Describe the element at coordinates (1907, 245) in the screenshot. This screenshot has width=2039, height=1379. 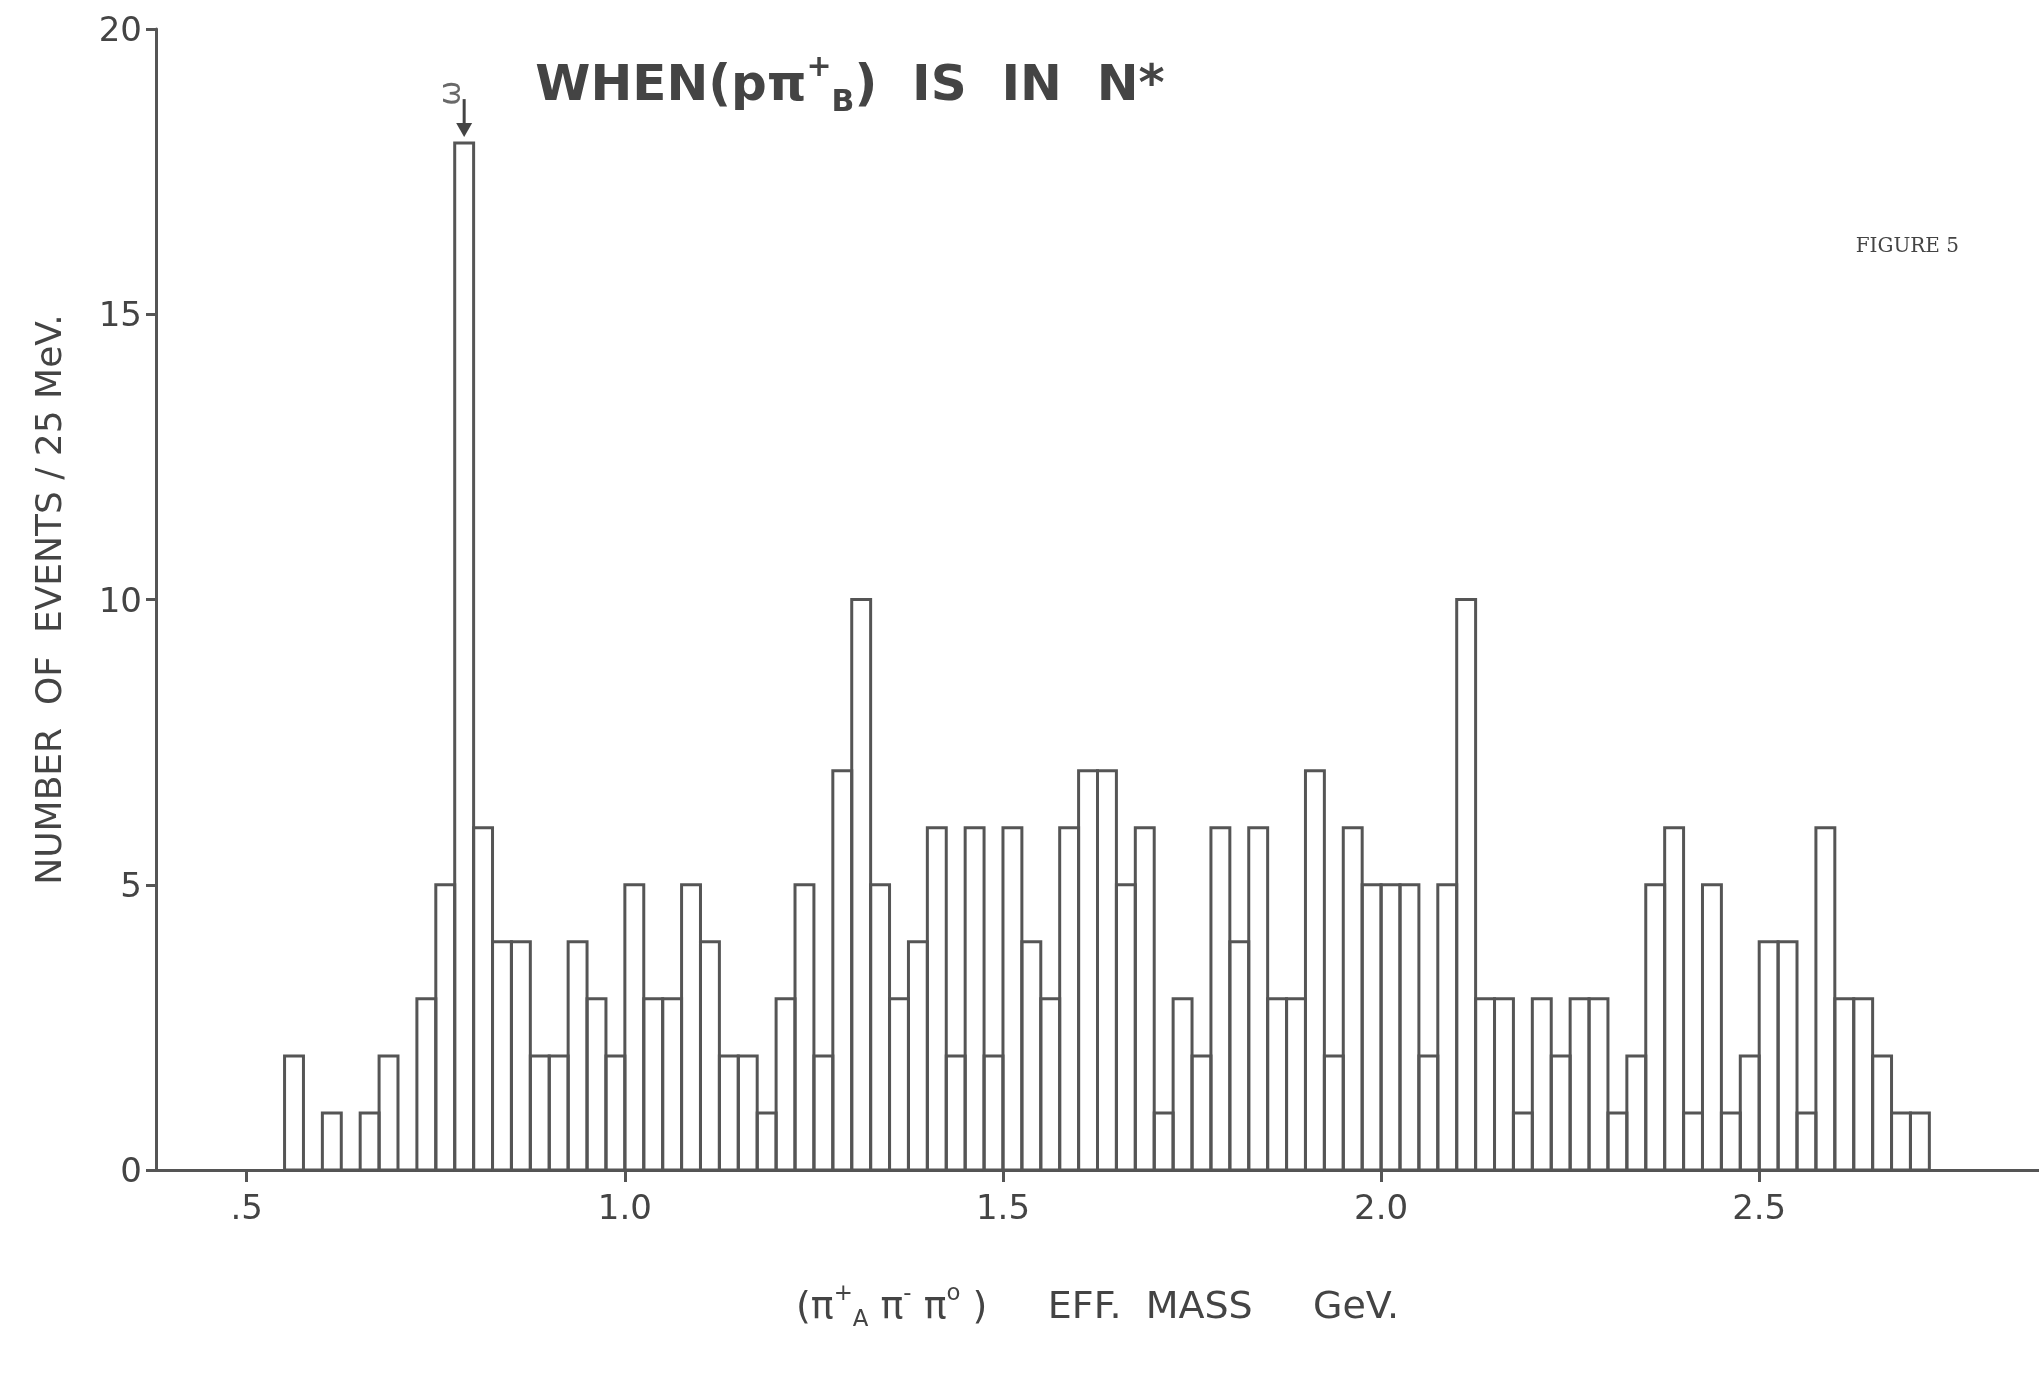
I see `annotation: FIGURE 5` at that location.